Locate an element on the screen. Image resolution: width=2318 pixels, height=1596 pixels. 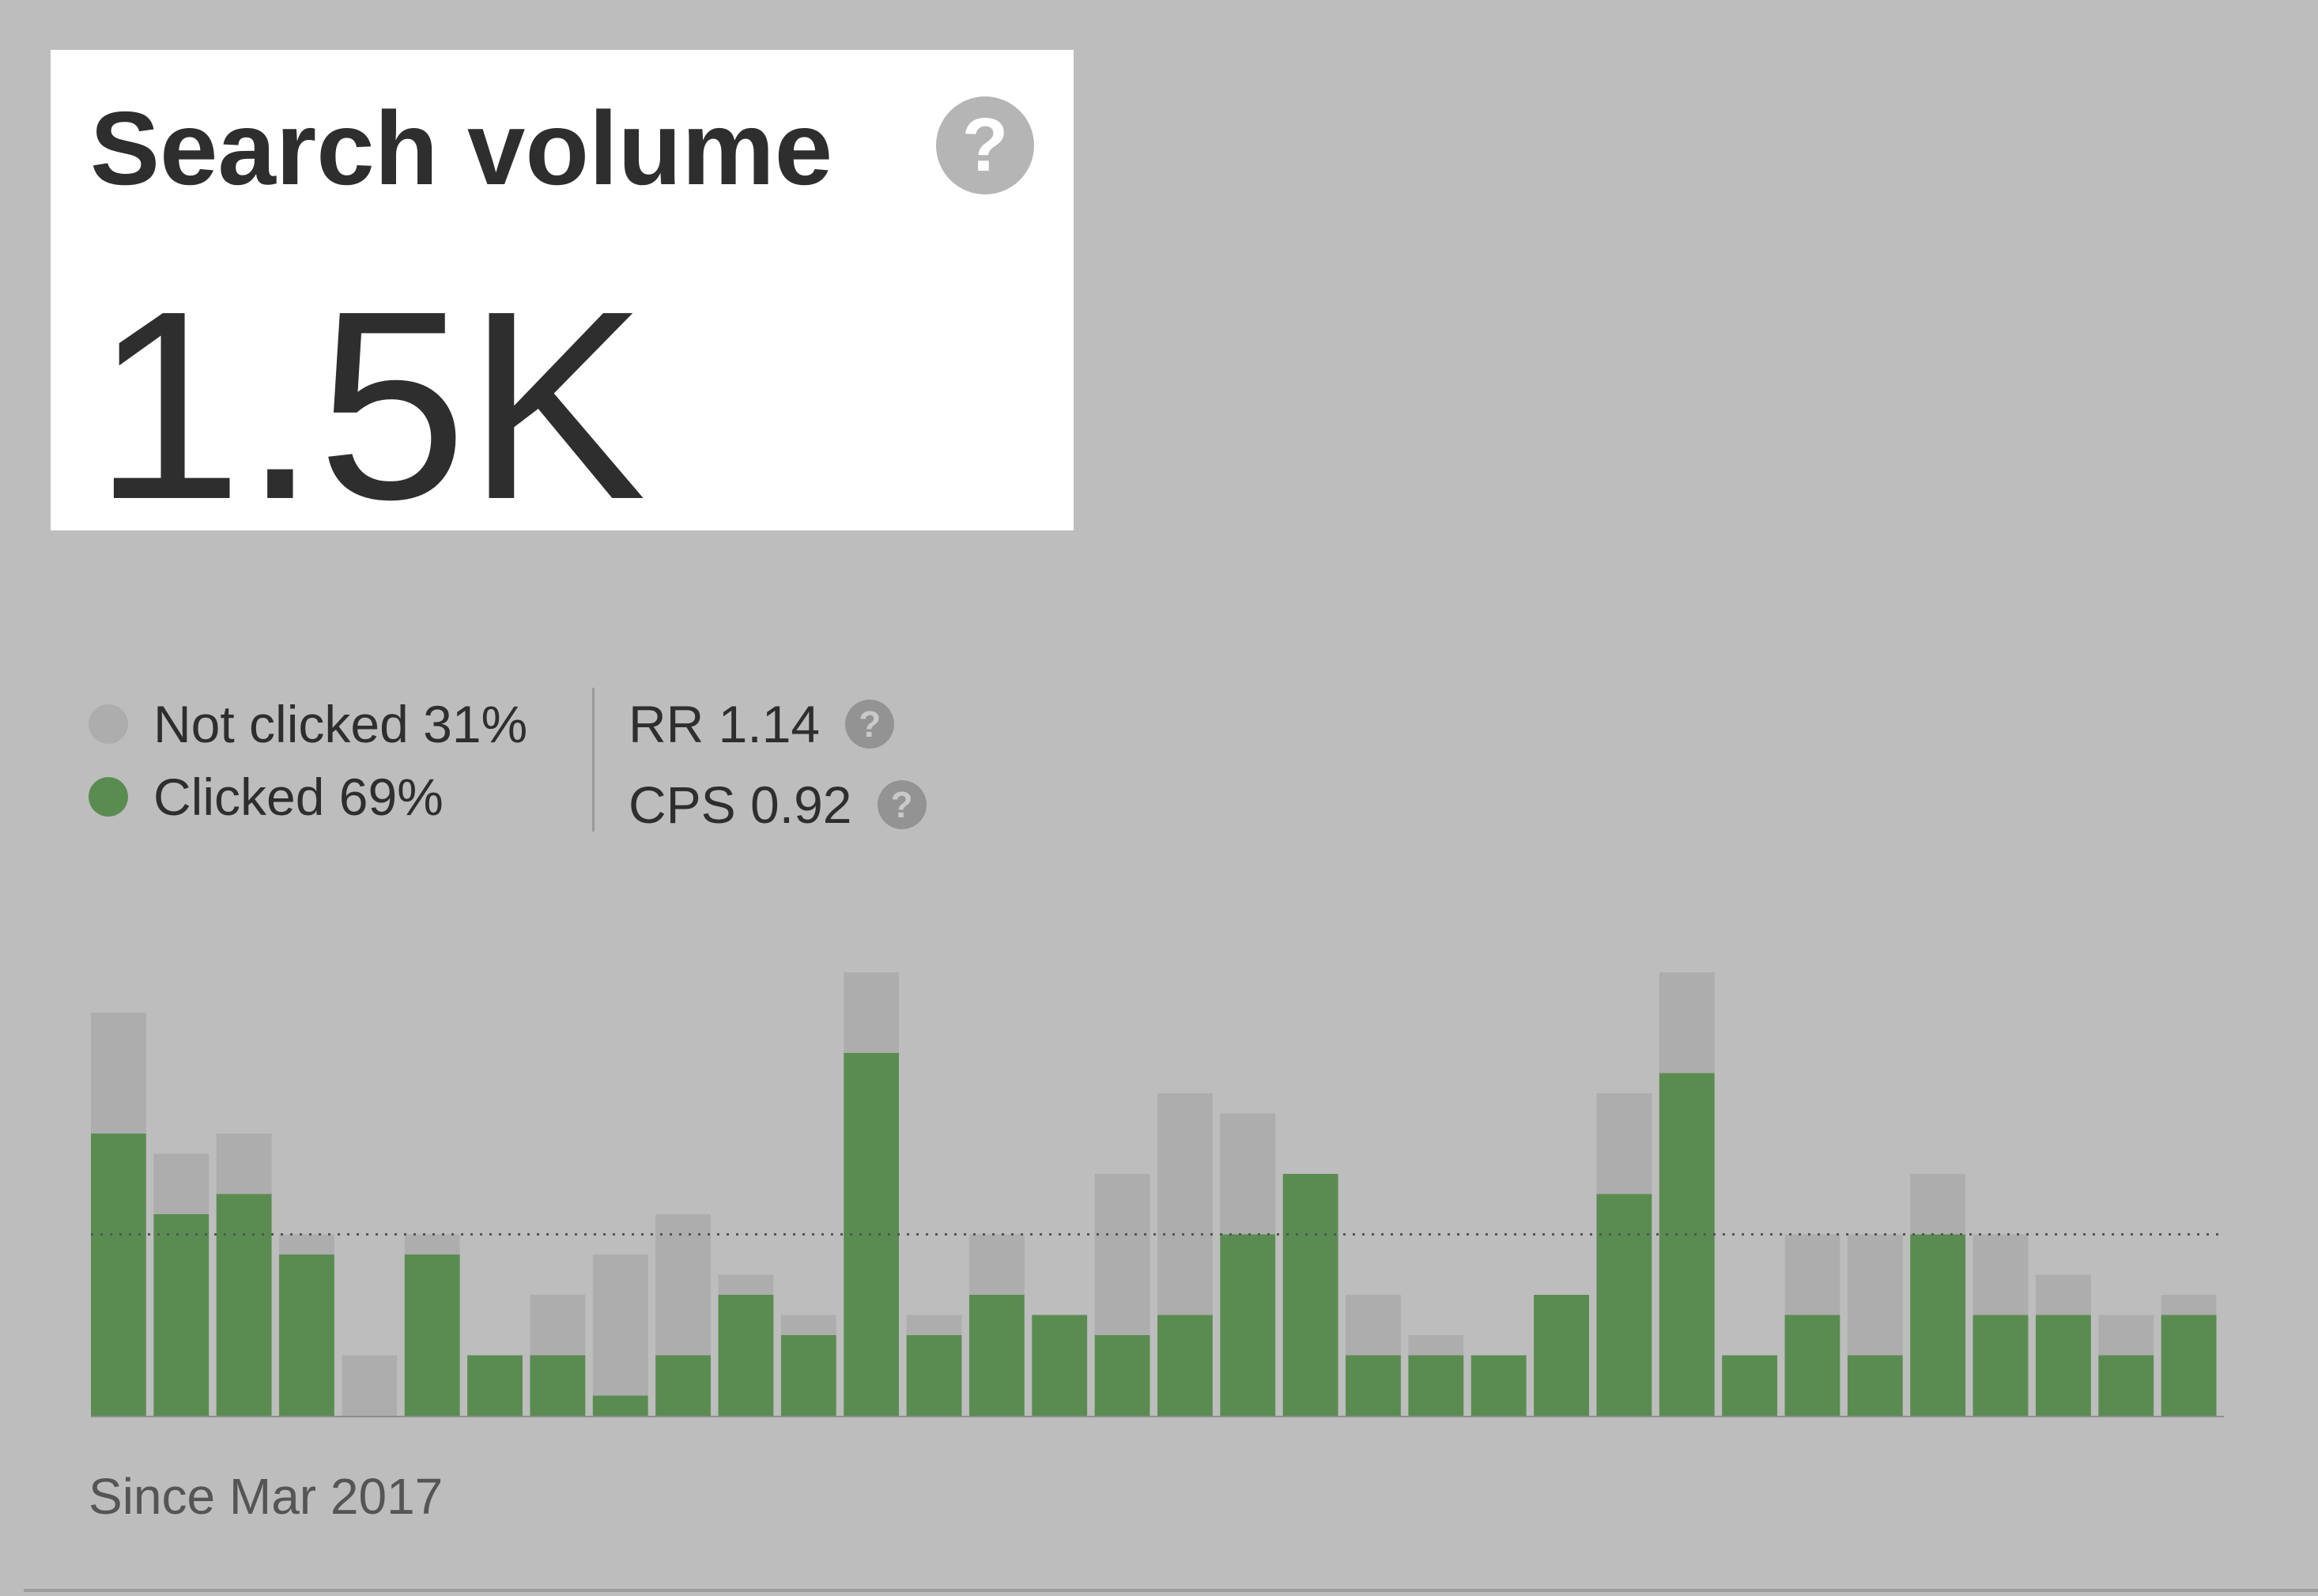
metric-cps: CPS 0.92 ? is located at coordinates (778, 804).